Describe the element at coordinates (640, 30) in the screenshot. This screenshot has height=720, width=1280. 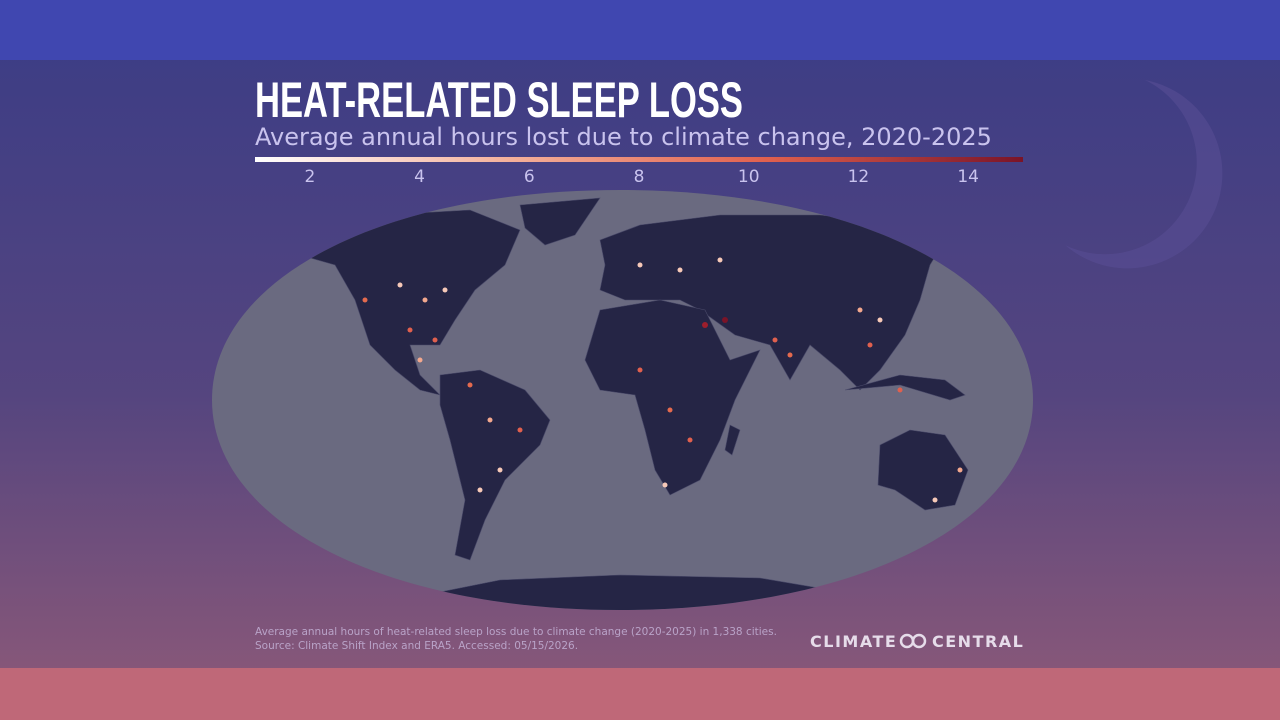
I see `top-band` at that location.